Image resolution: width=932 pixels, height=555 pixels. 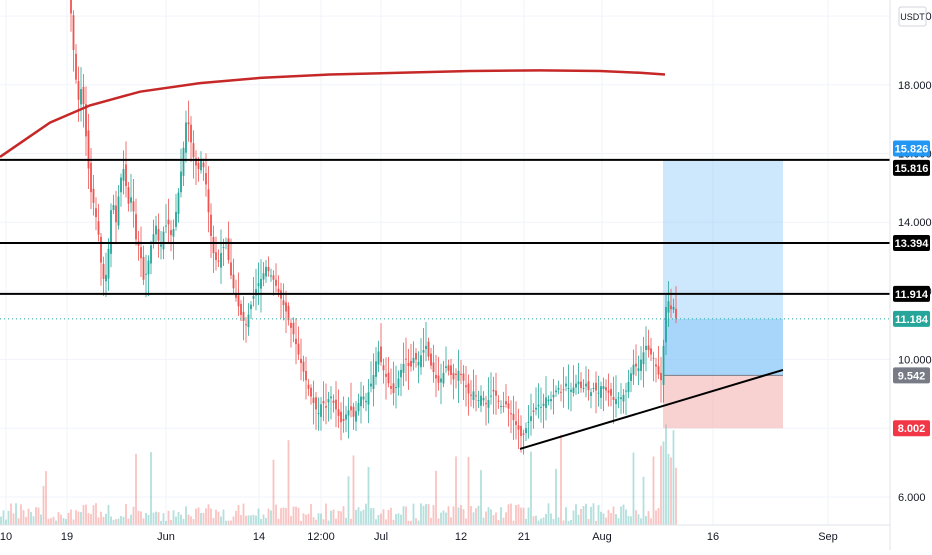 What do you see at coordinates (67, 537) in the screenshot?
I see `x-tick-label: 19` at bounding box center [67, 537].